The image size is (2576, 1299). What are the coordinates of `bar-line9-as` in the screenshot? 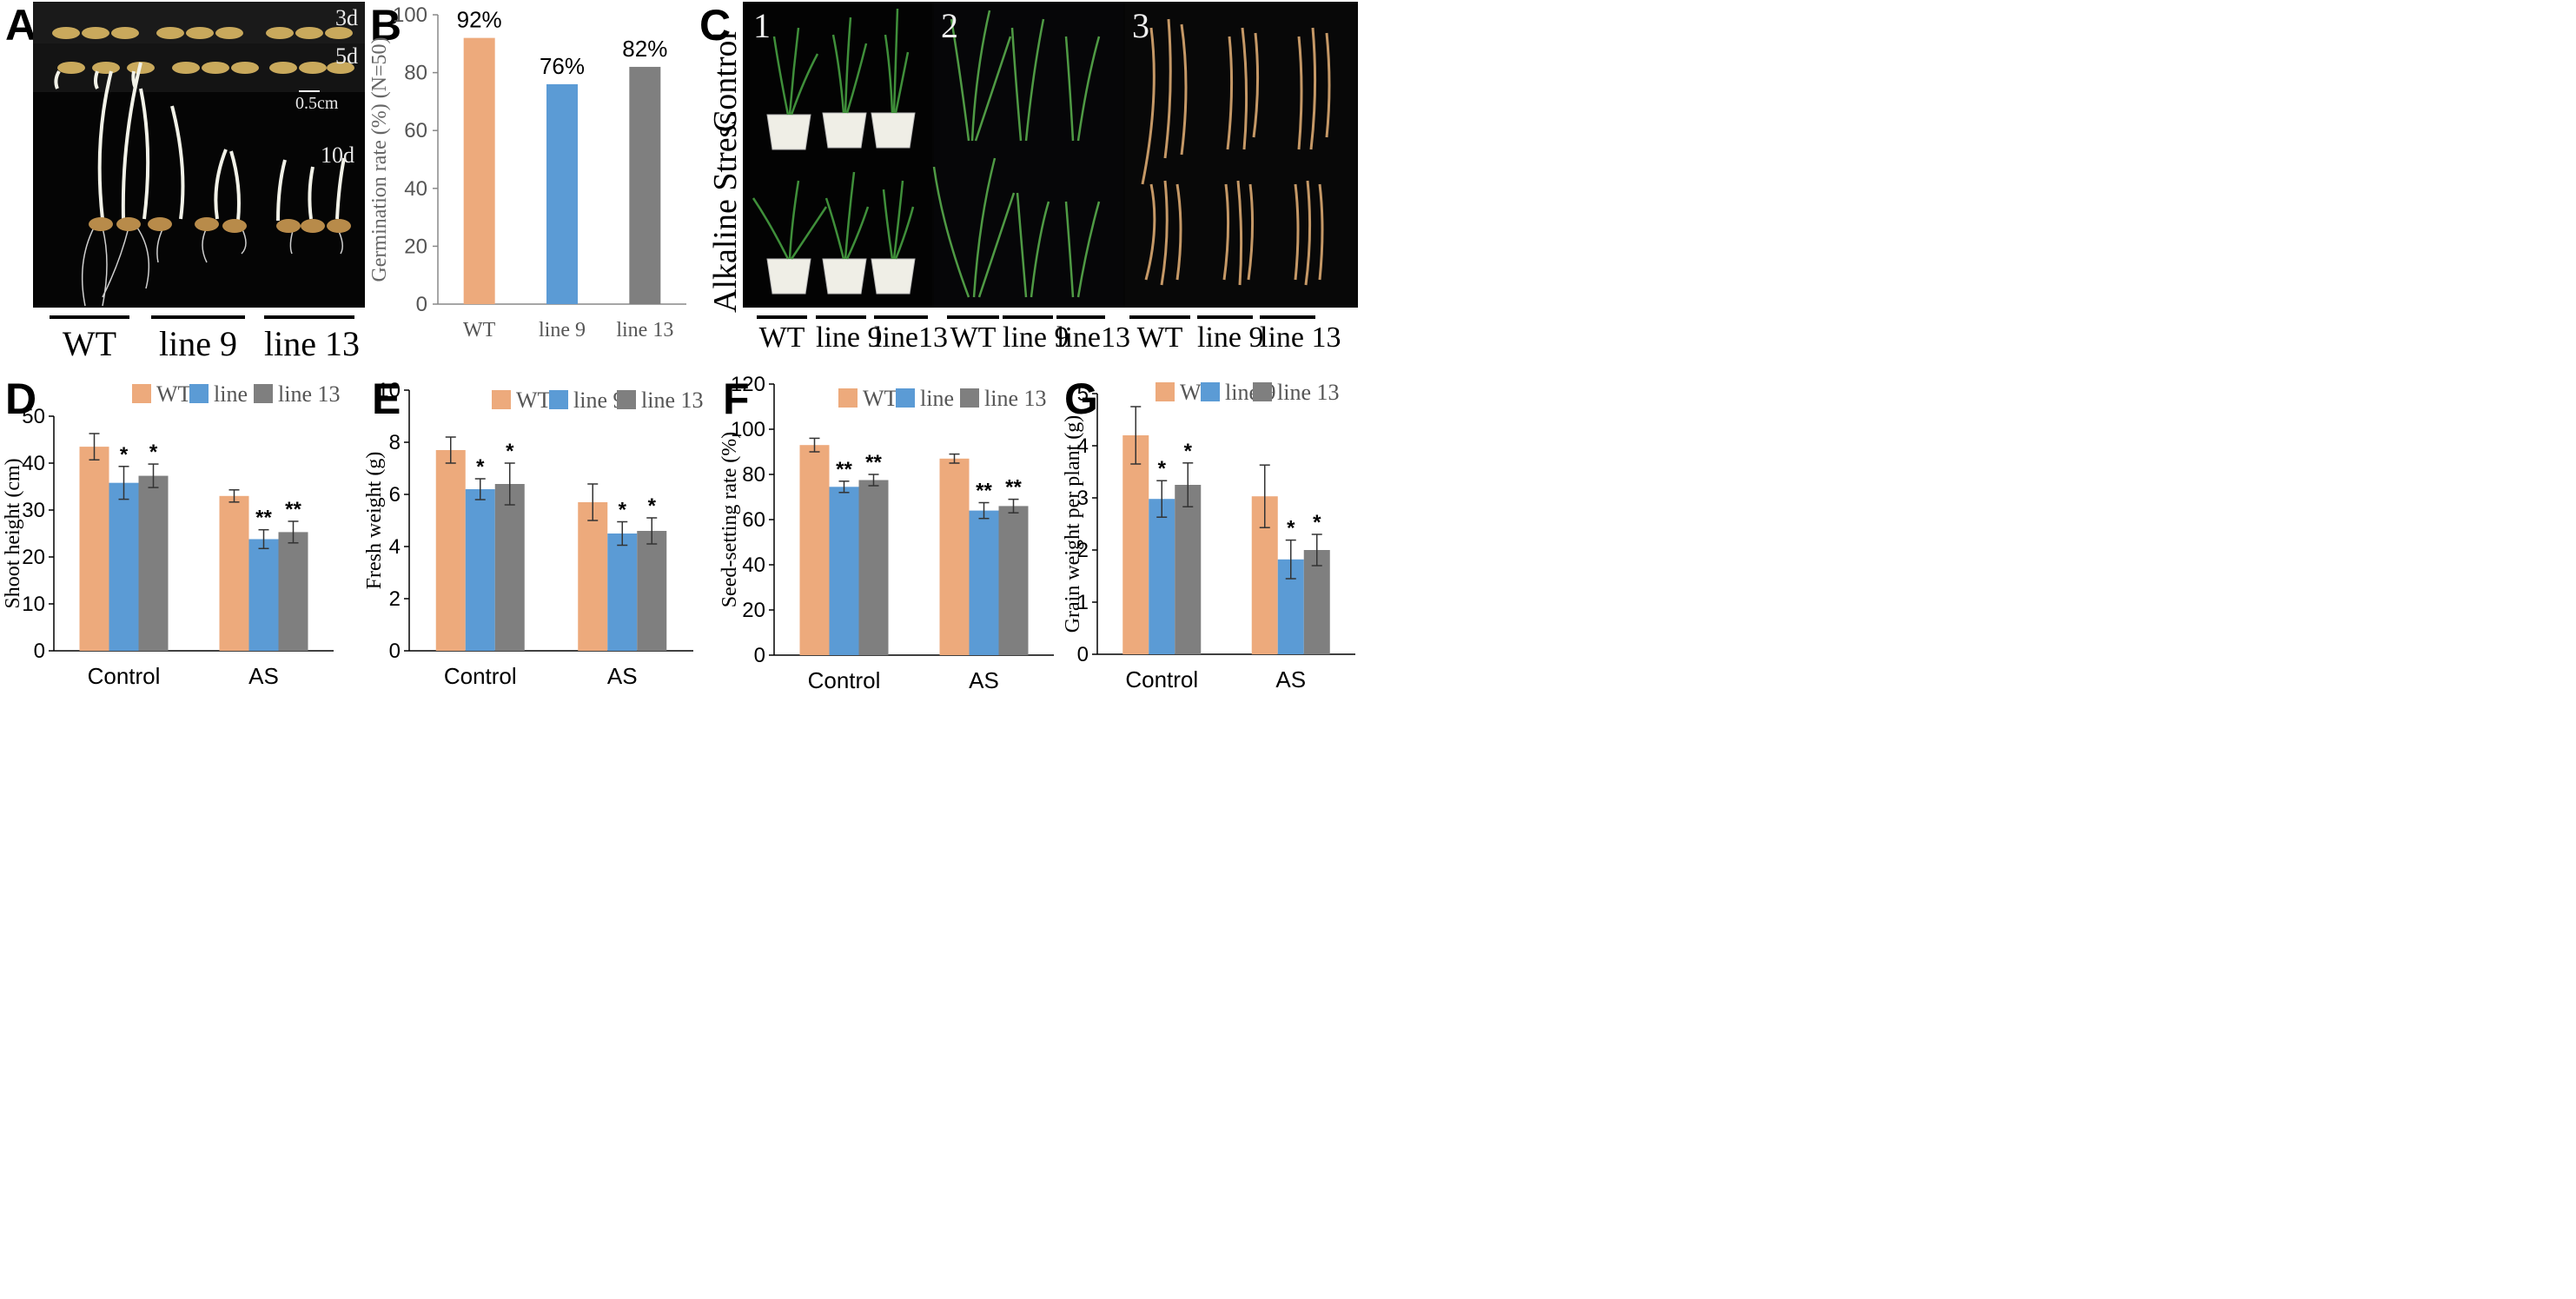 It's located at (622, 592).